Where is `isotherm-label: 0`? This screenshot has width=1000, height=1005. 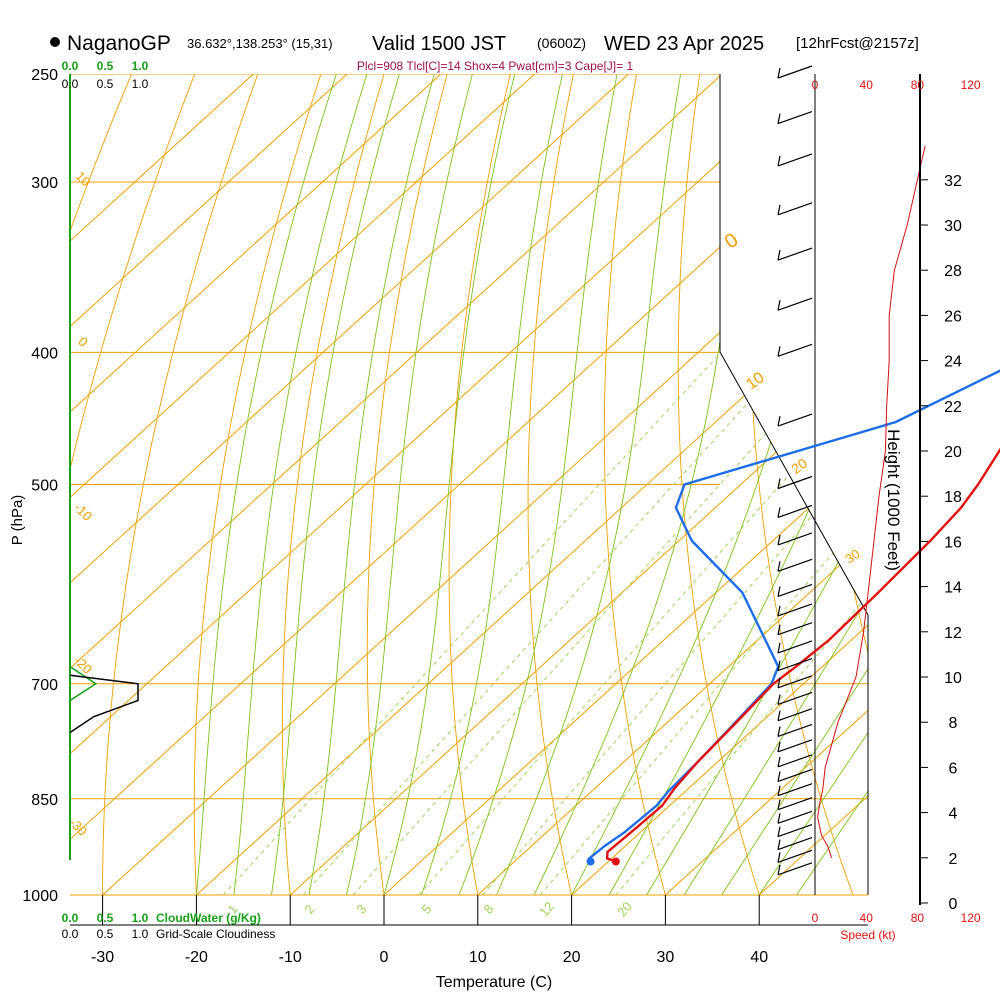 isotherm-label: 0 is located at coordinates (83, 342).